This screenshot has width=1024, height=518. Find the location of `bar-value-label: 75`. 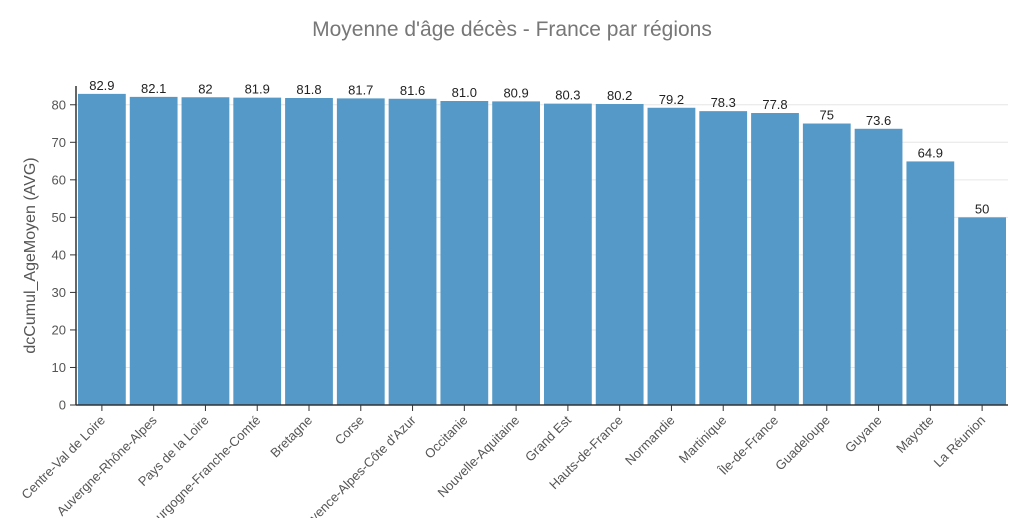

bar-value-label: 75 is located at coordinates (827, 115).